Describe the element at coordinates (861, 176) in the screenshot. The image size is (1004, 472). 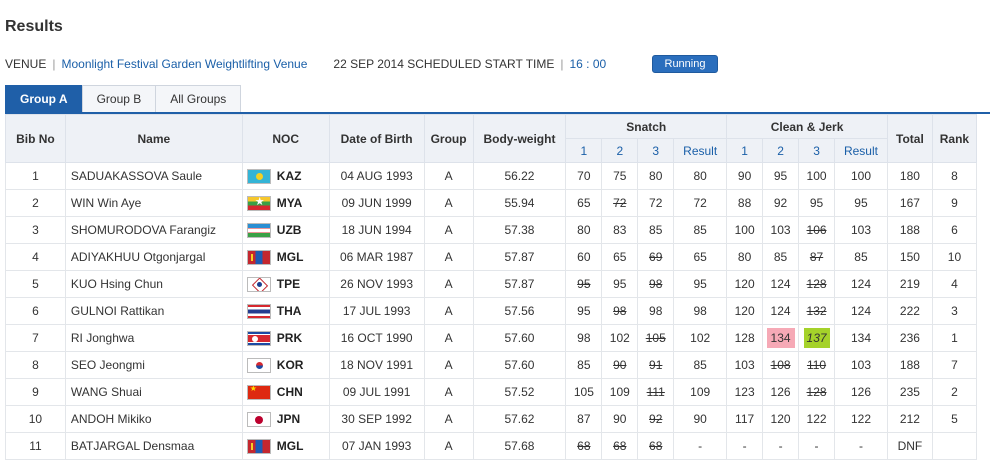
I see `cj-result-cell: 100` at that location.